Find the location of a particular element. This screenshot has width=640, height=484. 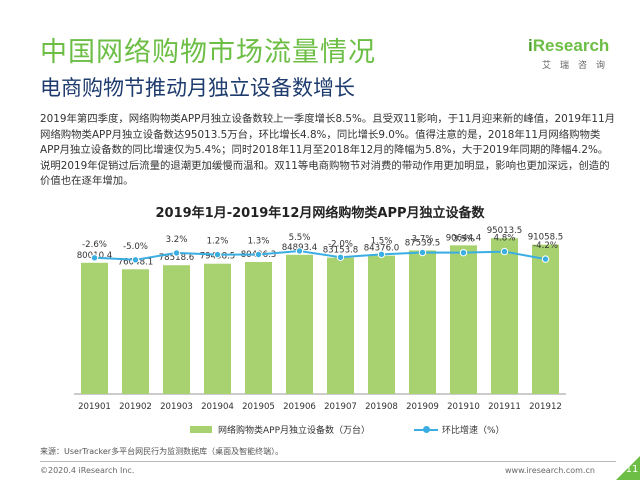

bar-label-201911: 95013.5 is located at coordinates (505, 231).